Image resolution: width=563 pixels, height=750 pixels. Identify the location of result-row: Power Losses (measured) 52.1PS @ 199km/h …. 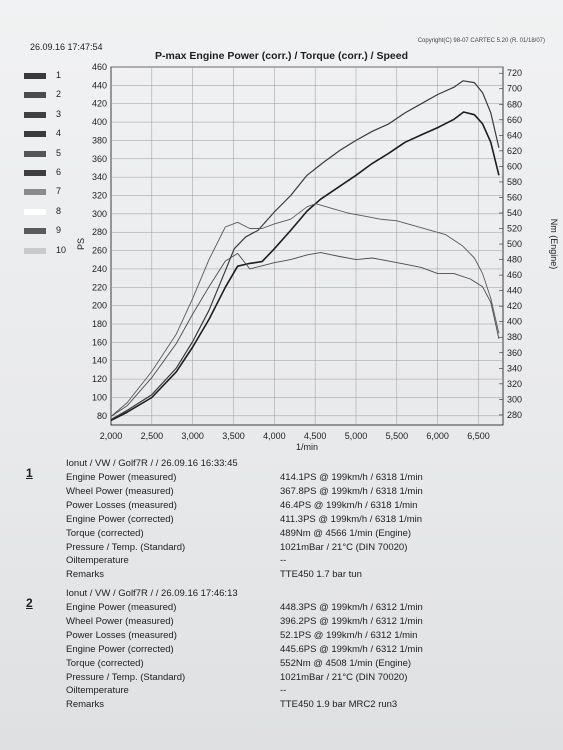
(301, 637).